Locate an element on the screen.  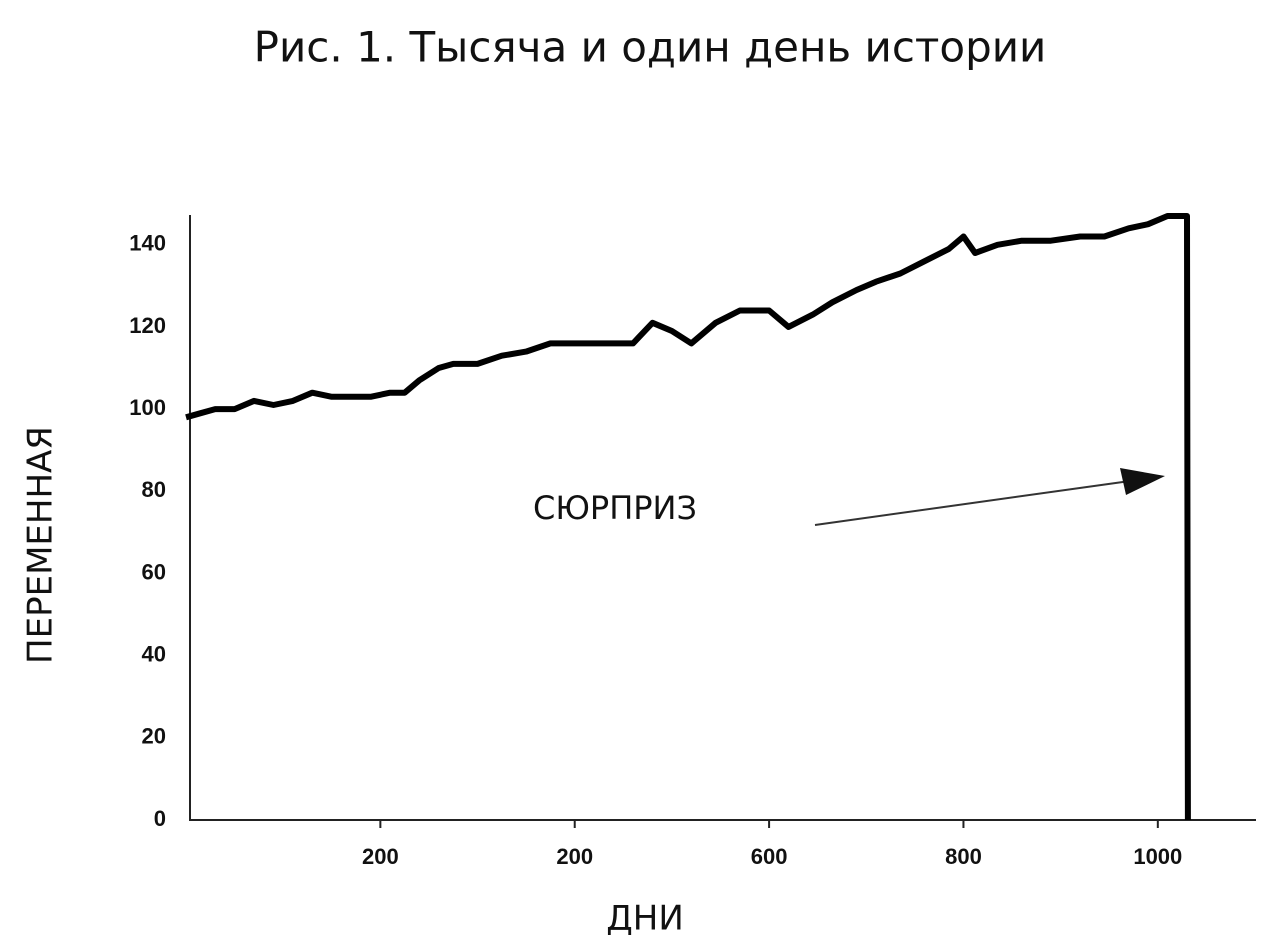
y-tick-label: 140 is located at coordinates (147, 243).